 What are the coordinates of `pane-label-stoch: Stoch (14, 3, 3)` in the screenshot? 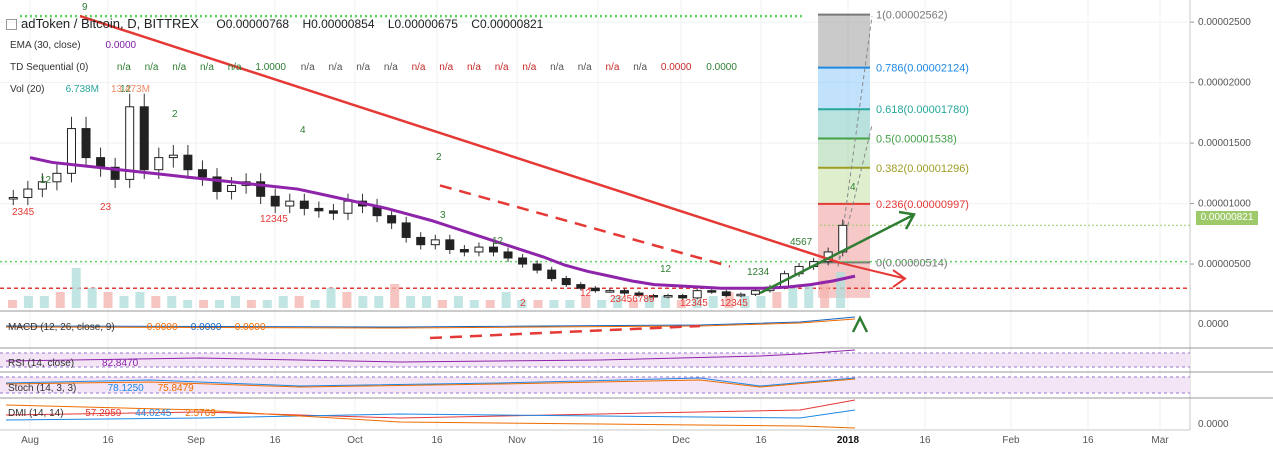 It's located at (42, 388).